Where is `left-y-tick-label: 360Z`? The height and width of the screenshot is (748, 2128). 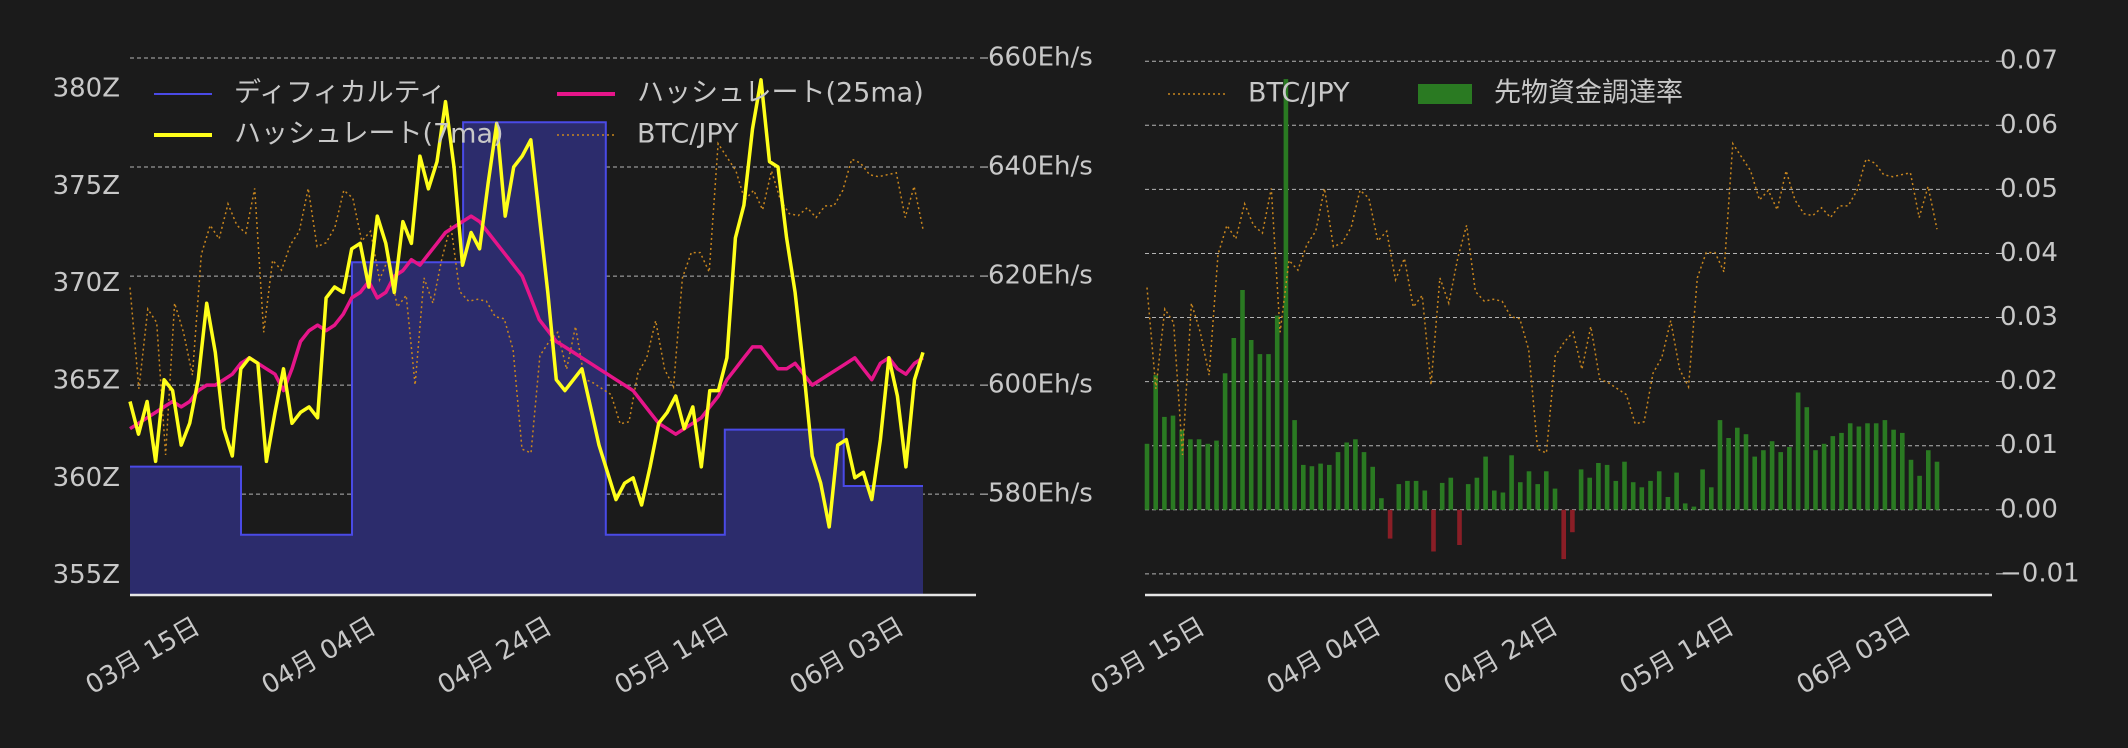
left-y-tick-label: 360Z is located at coordinates (86, 478).